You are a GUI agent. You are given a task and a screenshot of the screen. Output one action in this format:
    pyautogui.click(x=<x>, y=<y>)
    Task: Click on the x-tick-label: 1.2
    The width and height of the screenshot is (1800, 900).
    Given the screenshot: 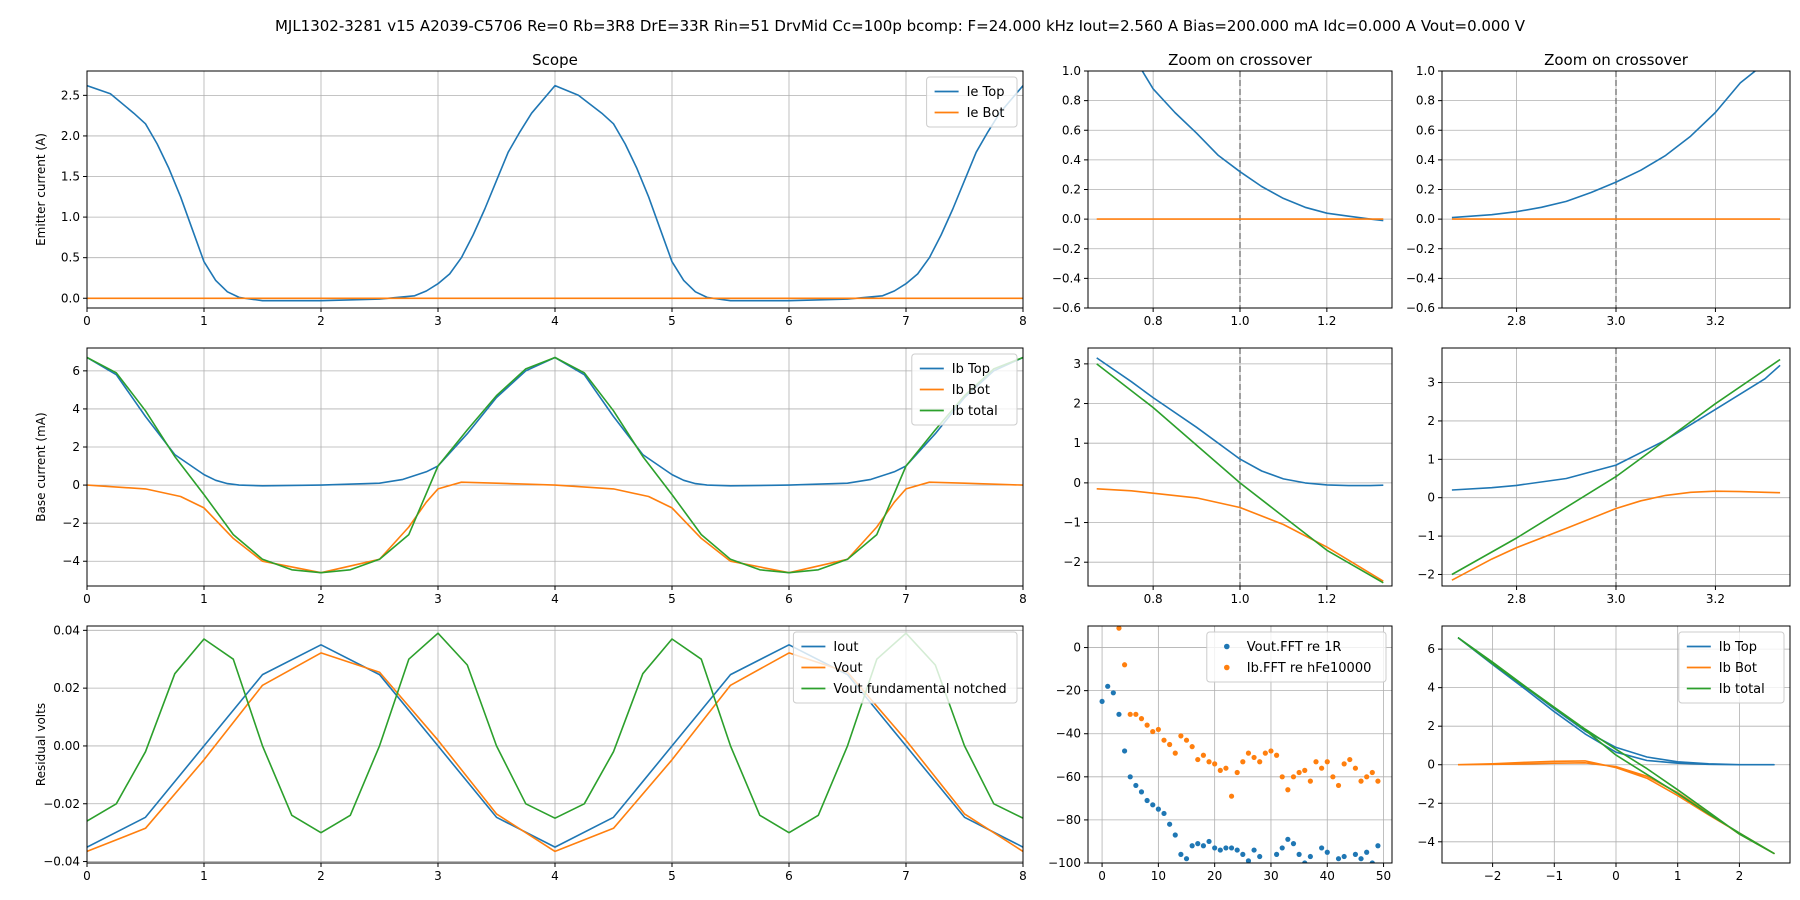 What is the action you would take?
    pyautogui.click(x=1326, y=599)
    